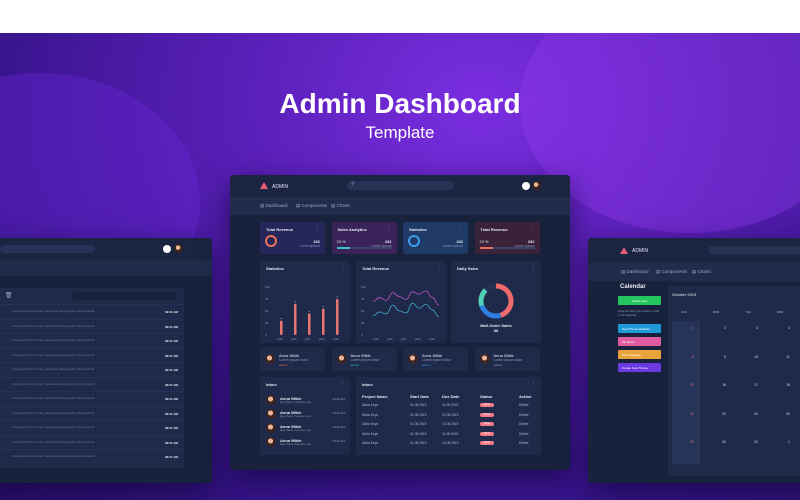  What do you see at coordinates (639, 300) in the screenshot?
I see `create-event-button: Create New` at bounding box center [639, 300].